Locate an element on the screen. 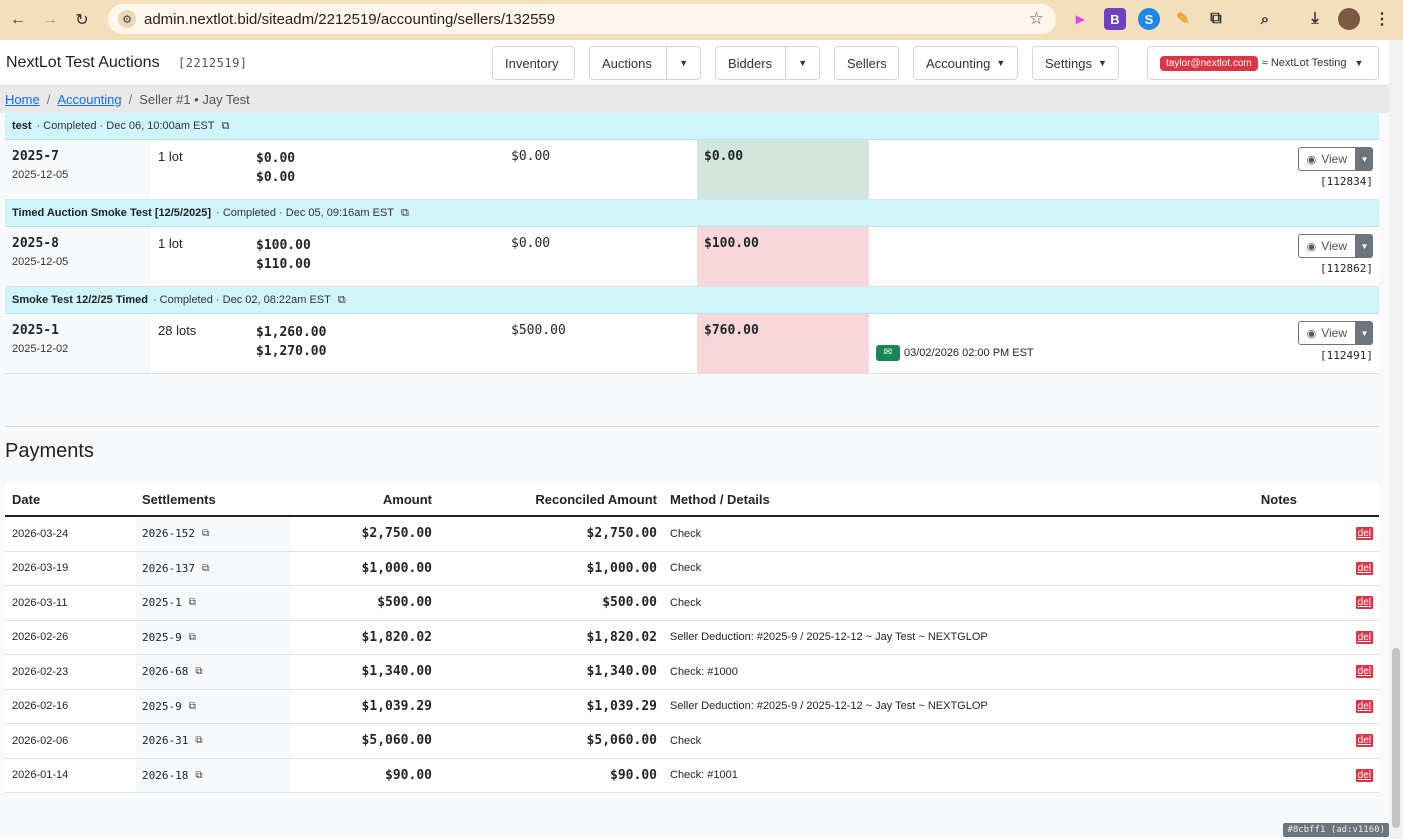 This screenshot has height=839, width=1403. payment-settlement: 2026-18 ⧉ is located at coordinates (213, 775).